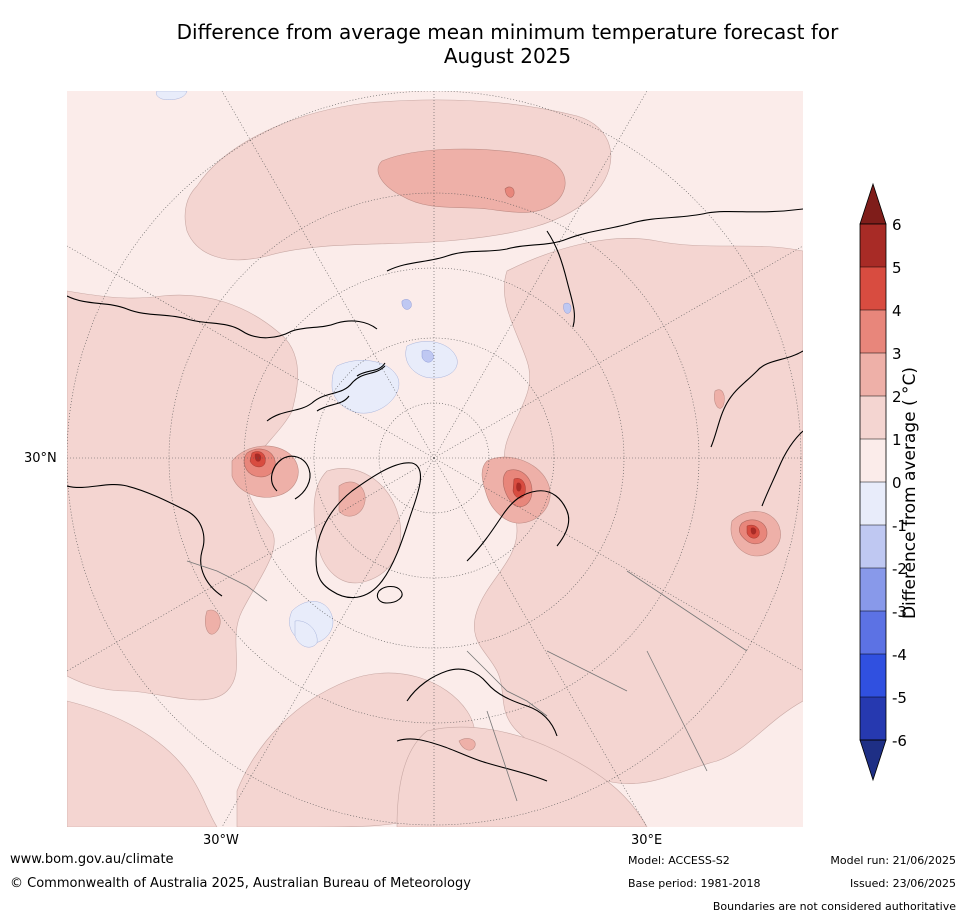 The image size is (965, 919). What do you see at coordinates (782, 468) in the screenshot?
I see `japan-coast` at bounding box center [782, 468].